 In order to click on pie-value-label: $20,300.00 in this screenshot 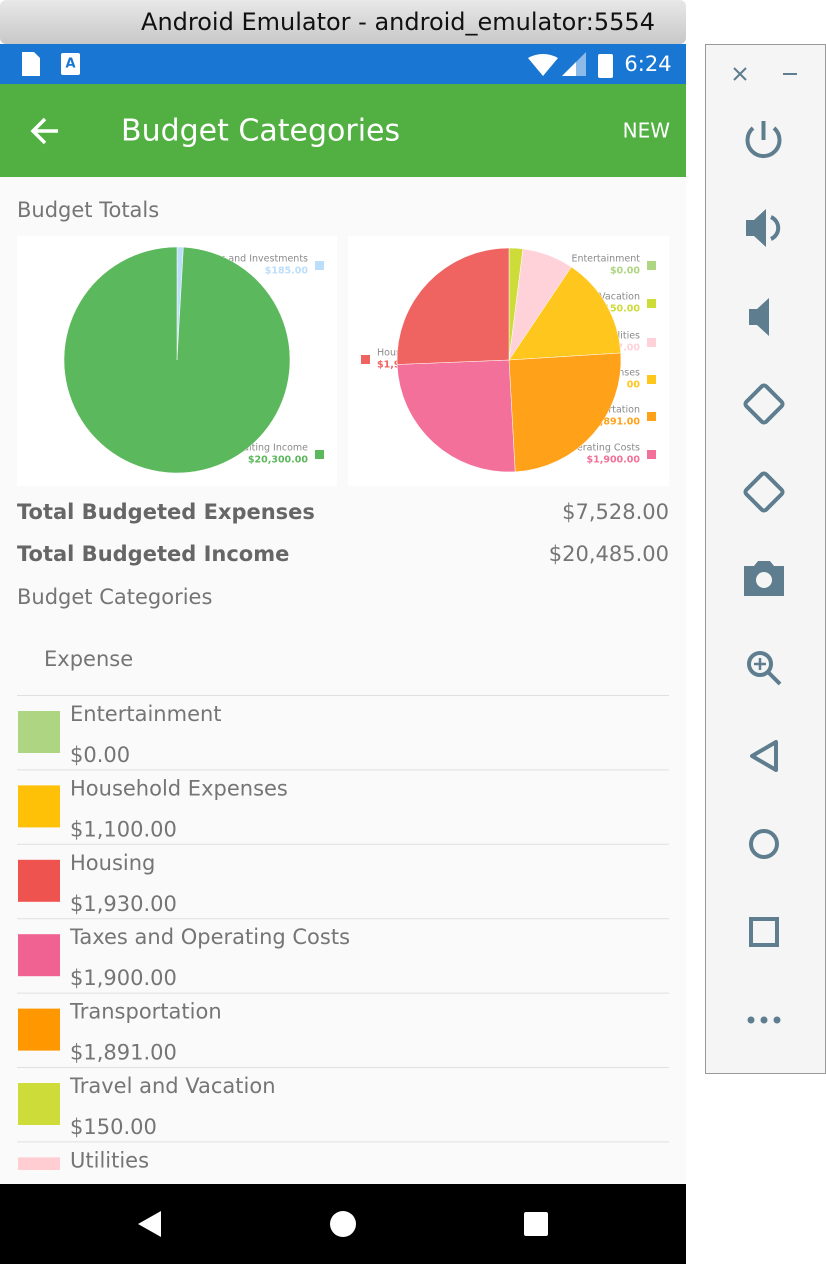, I will do `click(278, 460)`.